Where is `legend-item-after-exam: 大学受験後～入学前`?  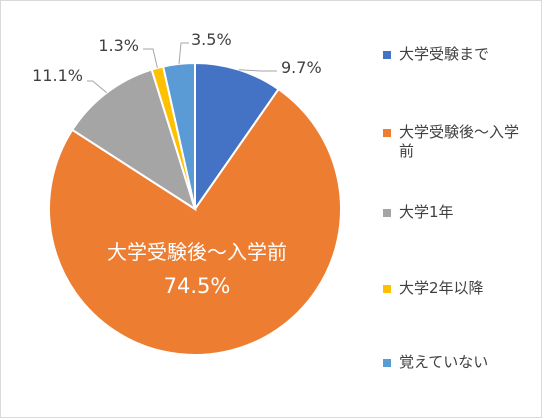 legend-item-after-exam: 大学受験後～入学前 is located at coordinates (458, 142).